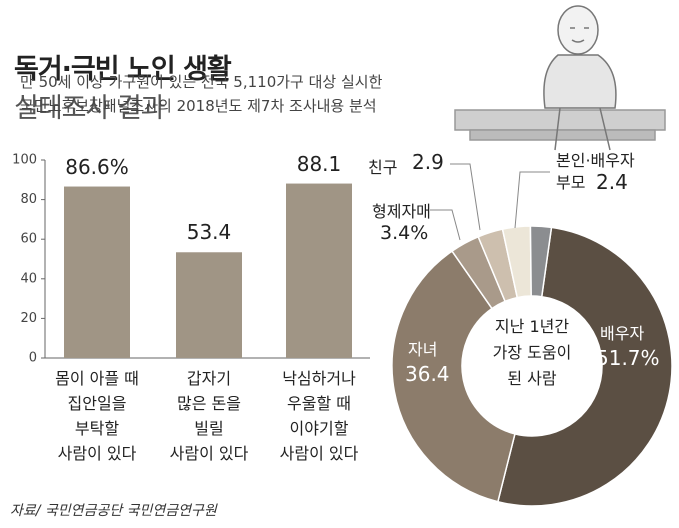  I want to click on slice-value: 2.4, so click(612, 182).